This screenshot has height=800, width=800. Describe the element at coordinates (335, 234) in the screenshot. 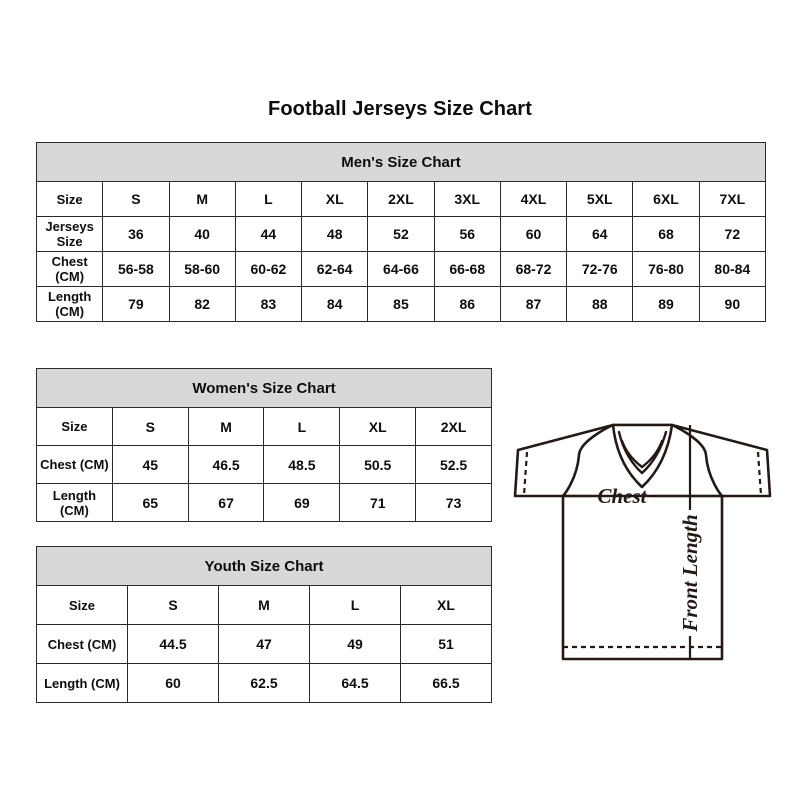

I see `data-cell: 48` at that location.